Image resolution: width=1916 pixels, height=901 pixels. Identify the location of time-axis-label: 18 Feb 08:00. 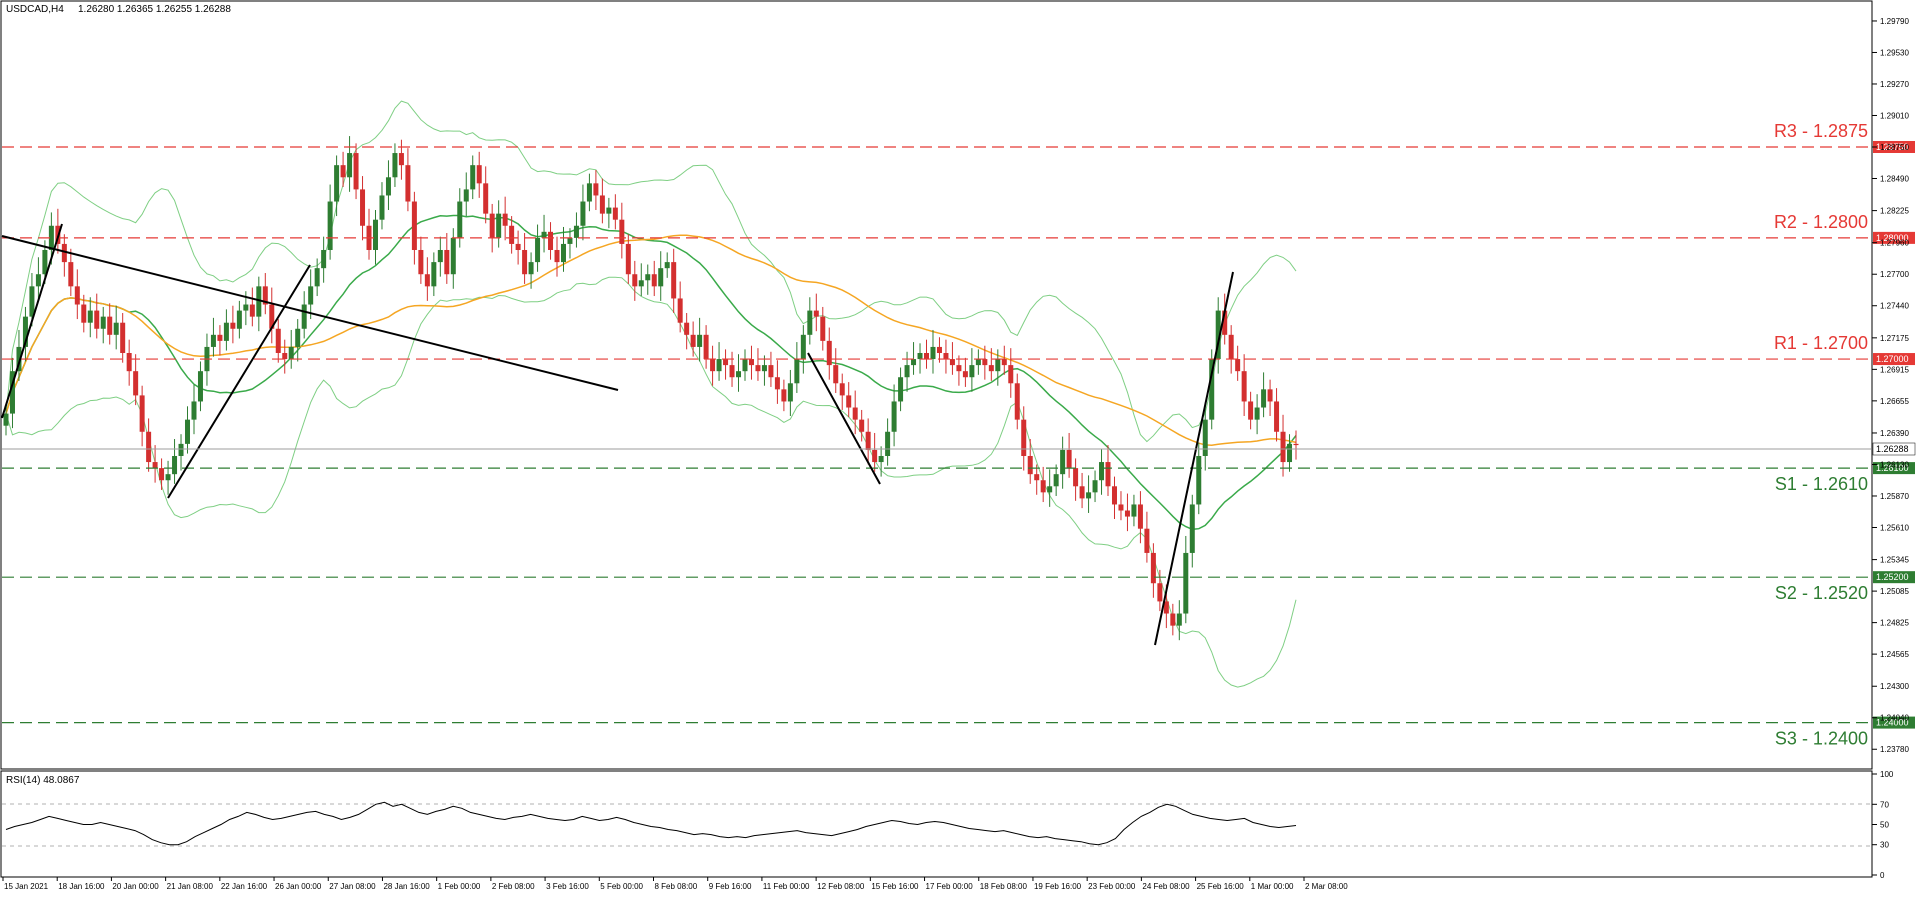
(1004, 886).